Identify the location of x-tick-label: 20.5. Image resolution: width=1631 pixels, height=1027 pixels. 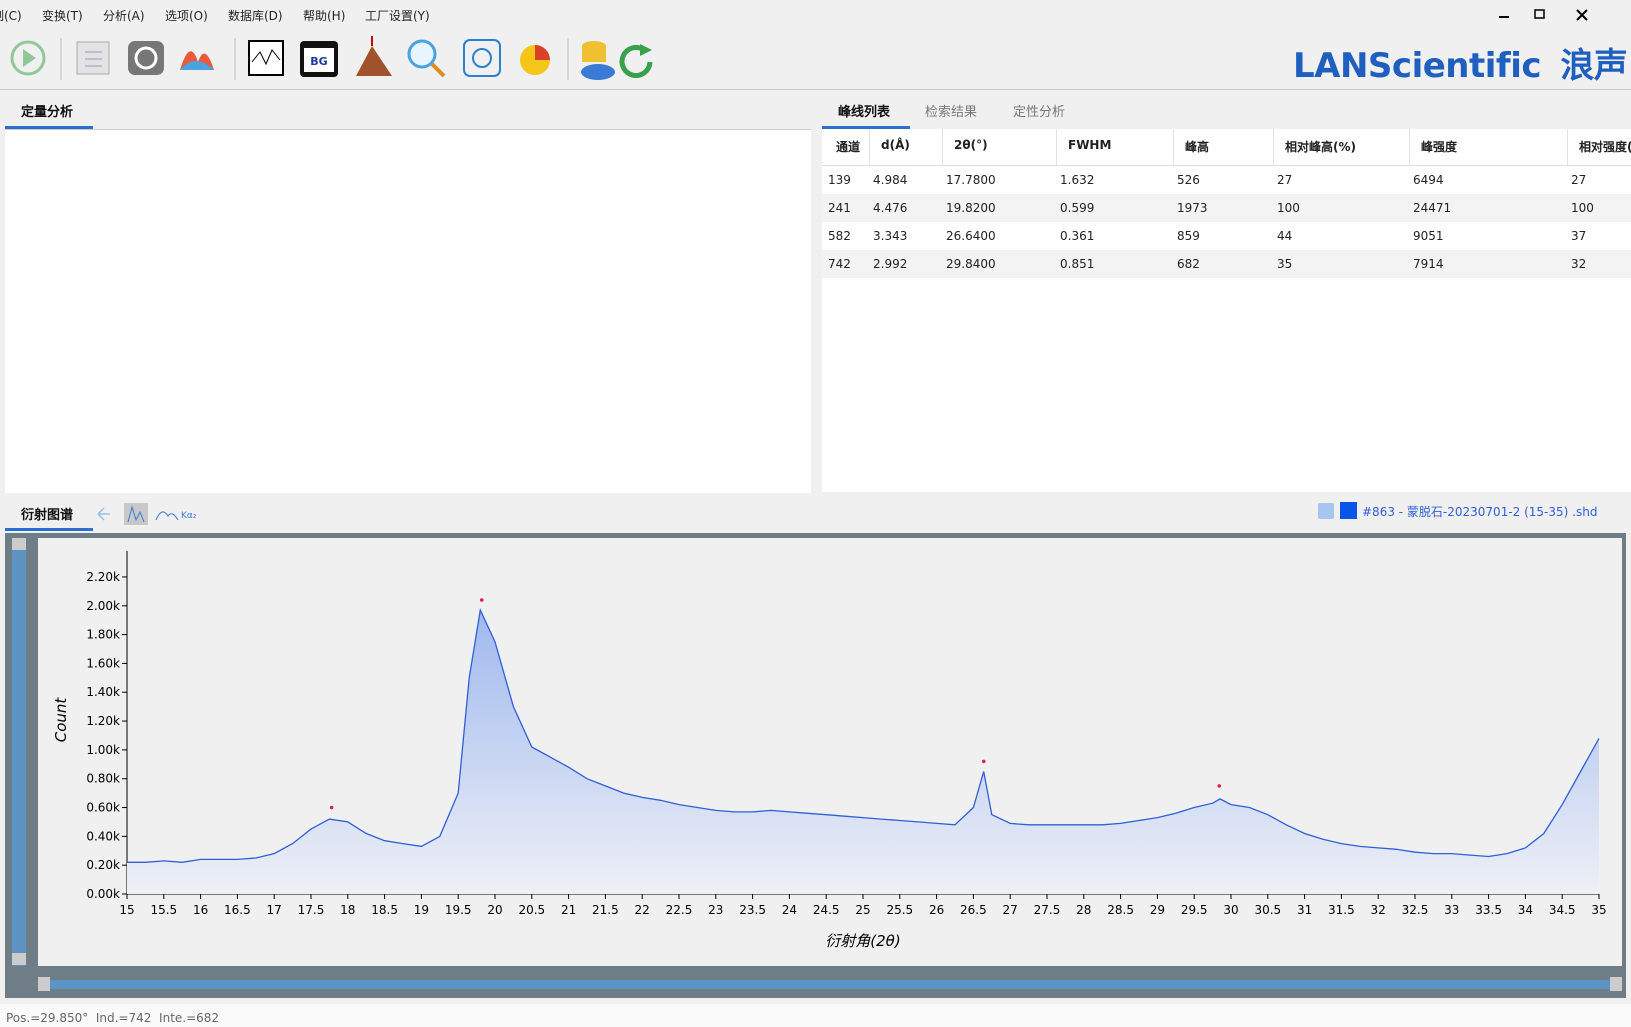
(531, 910).